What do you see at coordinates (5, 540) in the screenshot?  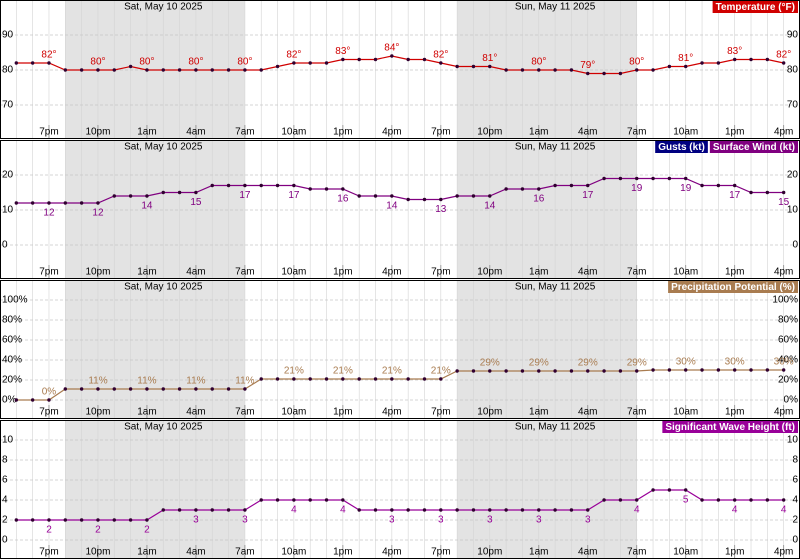 I see `y-tick-label-left: 0` at bounding box center [5, 540].